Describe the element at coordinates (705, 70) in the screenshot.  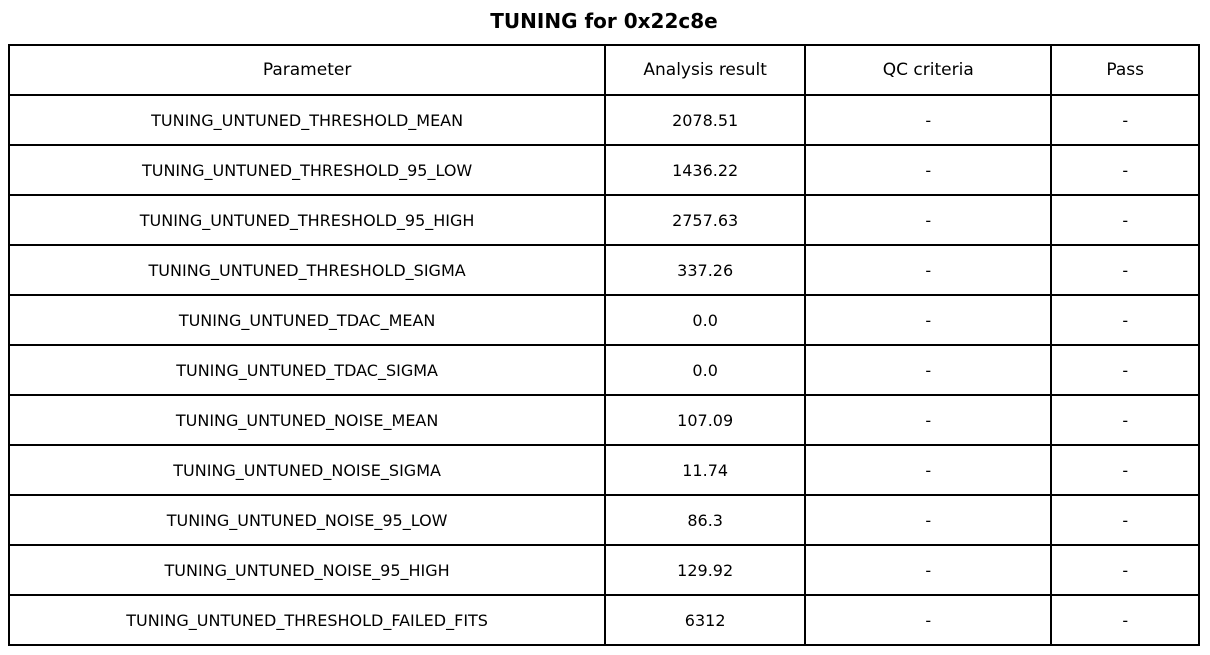
I see `column-header-analysis-result: Analysis result` at that location.